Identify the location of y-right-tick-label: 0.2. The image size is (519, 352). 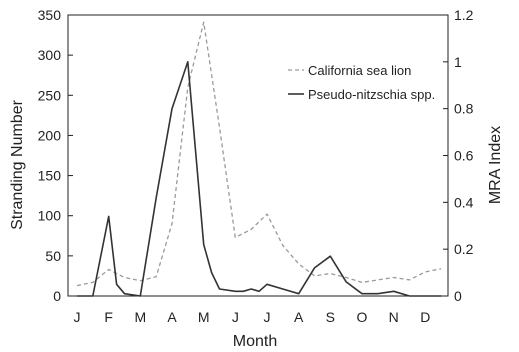
(464, 249).